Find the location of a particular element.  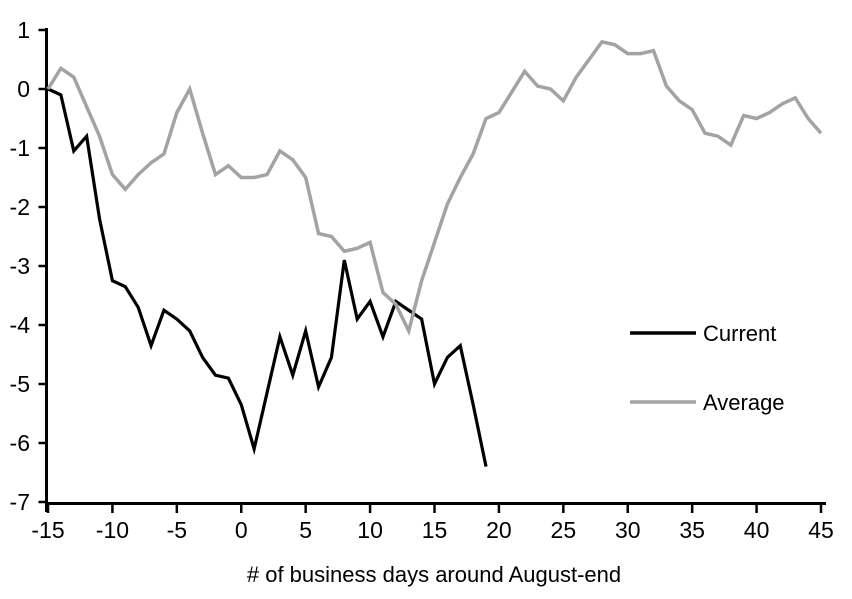

x-tick-label: 30 is located at coordinates (628, 530).